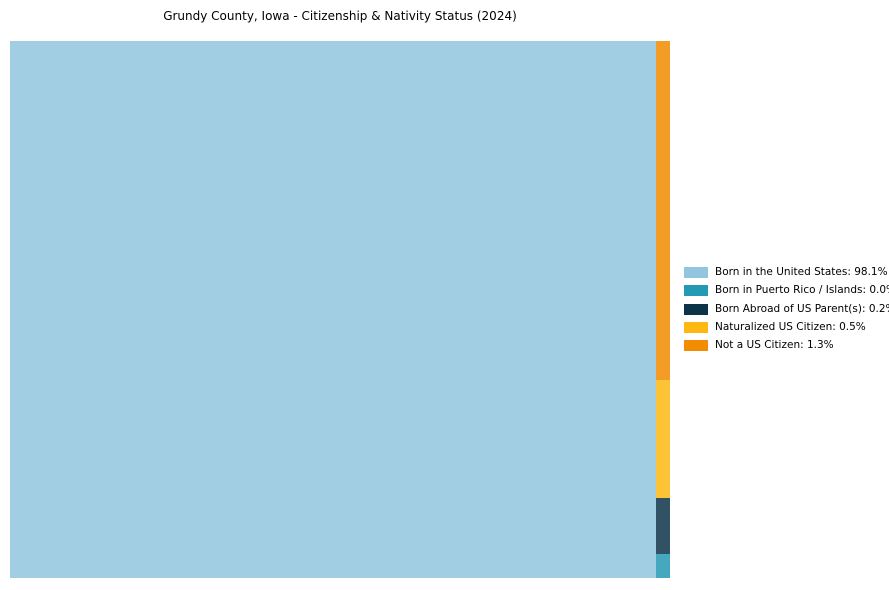  I want to click on legend-item-not-a-us-citizen: Not a US Citizen: 1.3%, so click(786, 345).